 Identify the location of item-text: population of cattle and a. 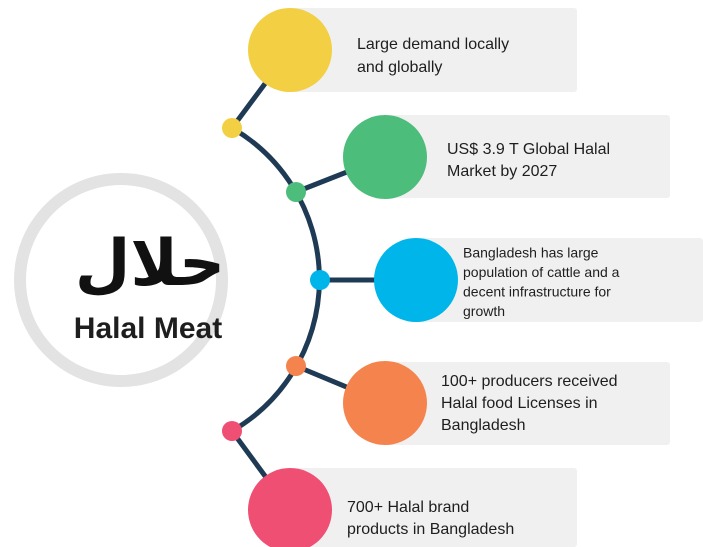
(541, 272).